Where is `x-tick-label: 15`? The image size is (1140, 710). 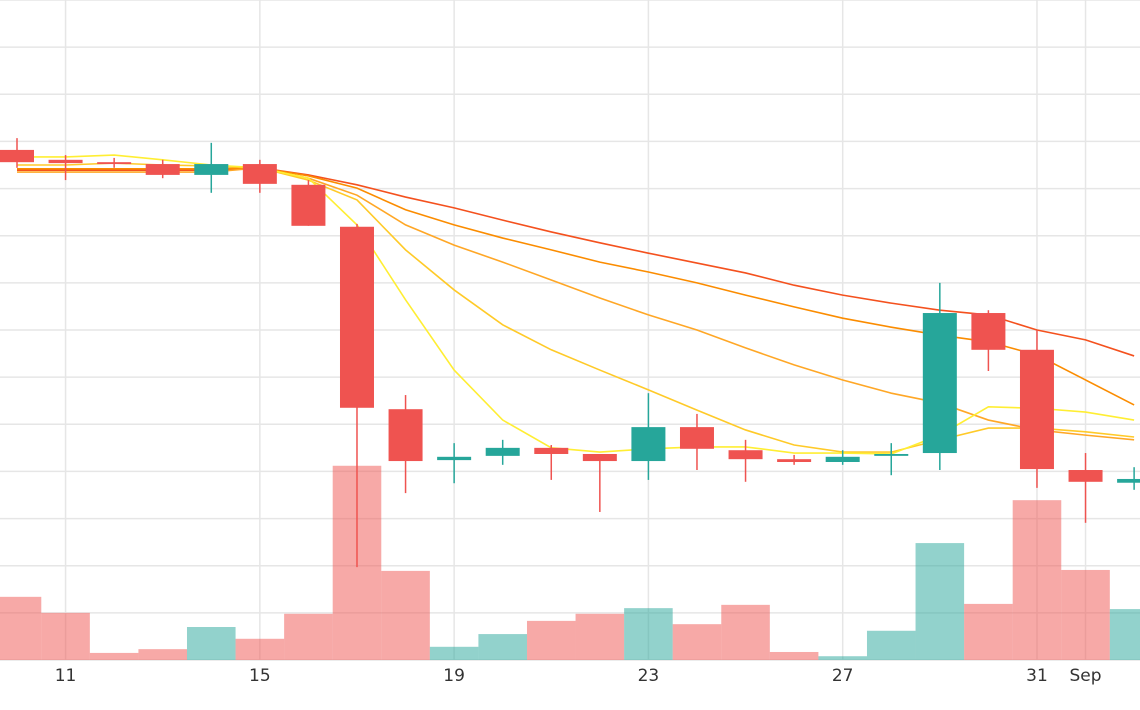 x-tick-label: 15 is located at coordinates (260, 676).